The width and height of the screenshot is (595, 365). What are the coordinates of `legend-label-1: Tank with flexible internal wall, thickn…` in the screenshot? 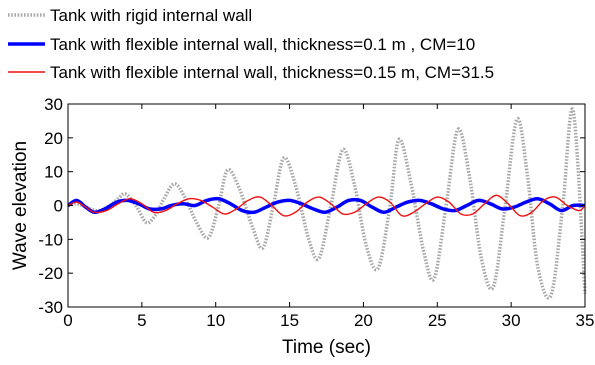 It's located at (262, 44).